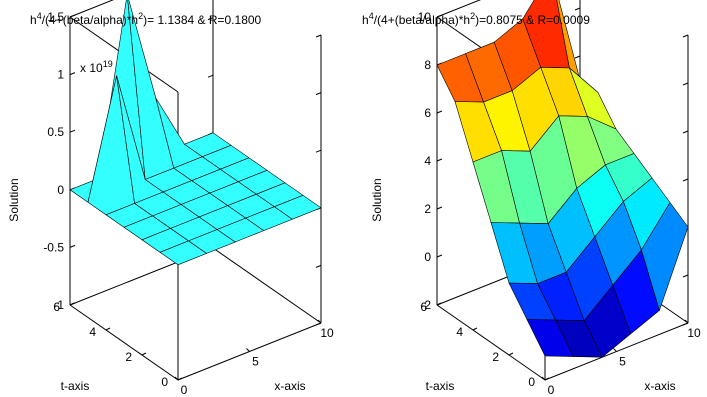 The width and height of the screenshot is (707, 397). I want to click on chart-title: h4/(4+(beta/alpha)*h2)=0.8075 & R=0.0009, so click(476, 19).